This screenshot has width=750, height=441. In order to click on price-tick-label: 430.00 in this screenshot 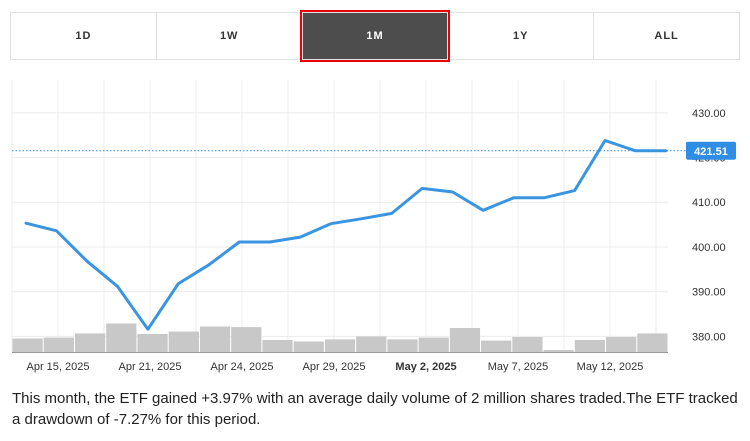, I will do `click(709, 114)`.